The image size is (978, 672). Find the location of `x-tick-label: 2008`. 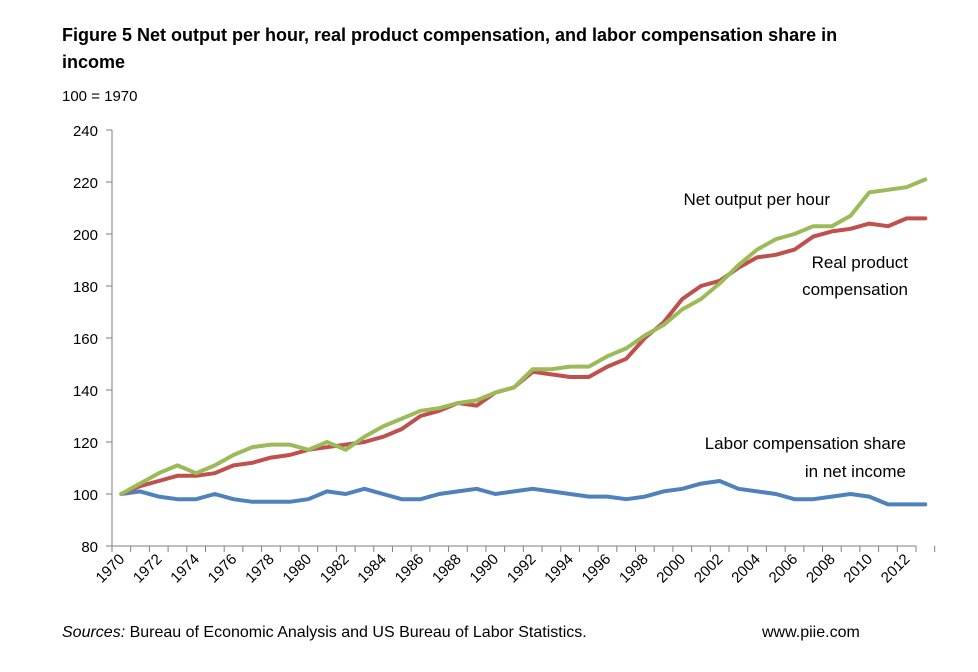

x-tick-label: 2008 is located at coordinates (821, 569).